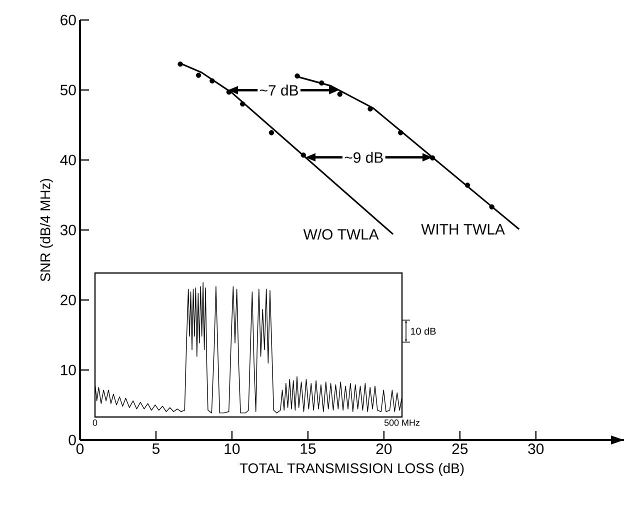 The width and height of the screenshot is (635, 507). I want to click on x-tick-label: 30, so click(536, 449).